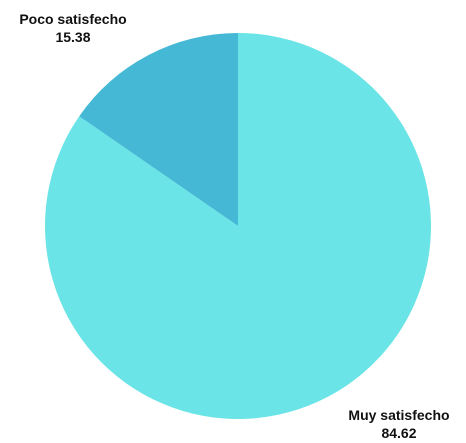  What do you see at coordinates (399, 415) in the screenshot?
I see `slice-label-name: Muy satisfecho` at bounding box center [399, 415].